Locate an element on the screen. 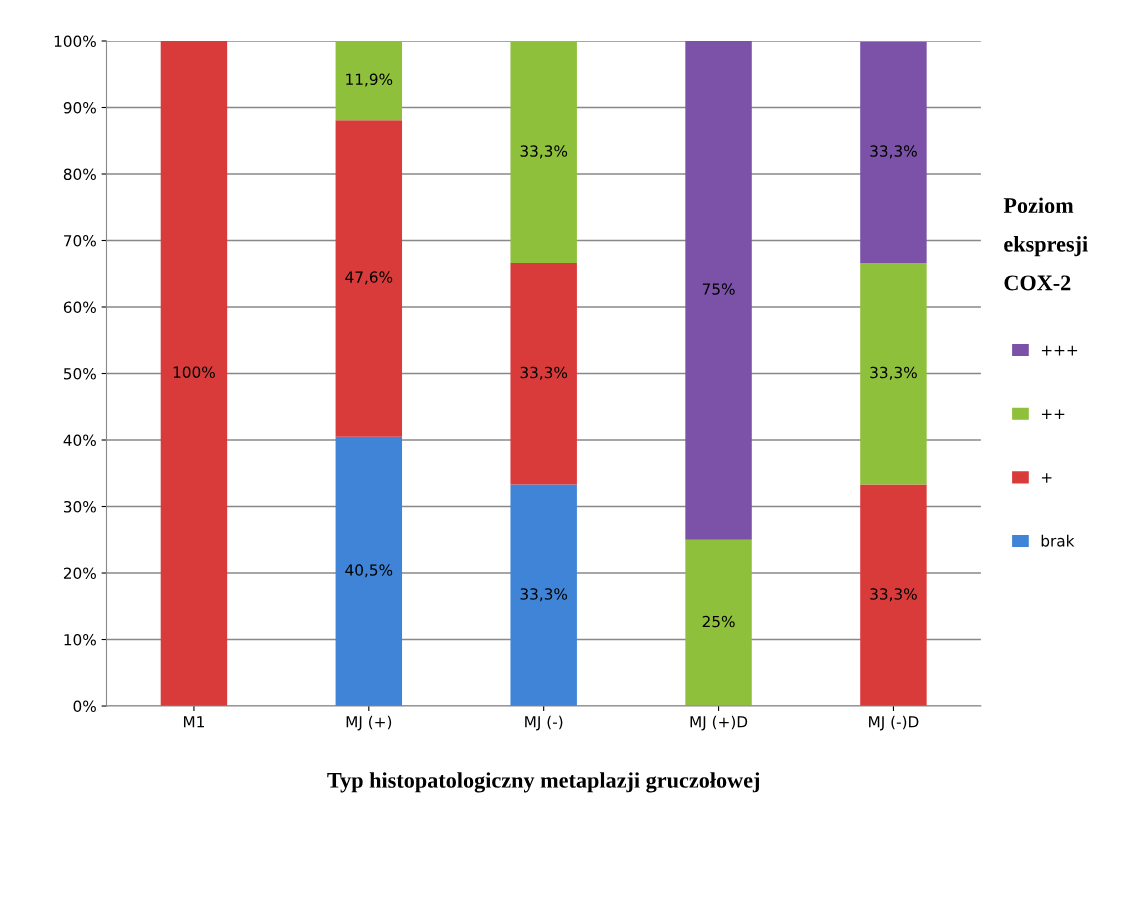 The width and height of the screenshot is (1121, 911). legend-label: +++ is located at coordinates (1059, 350).